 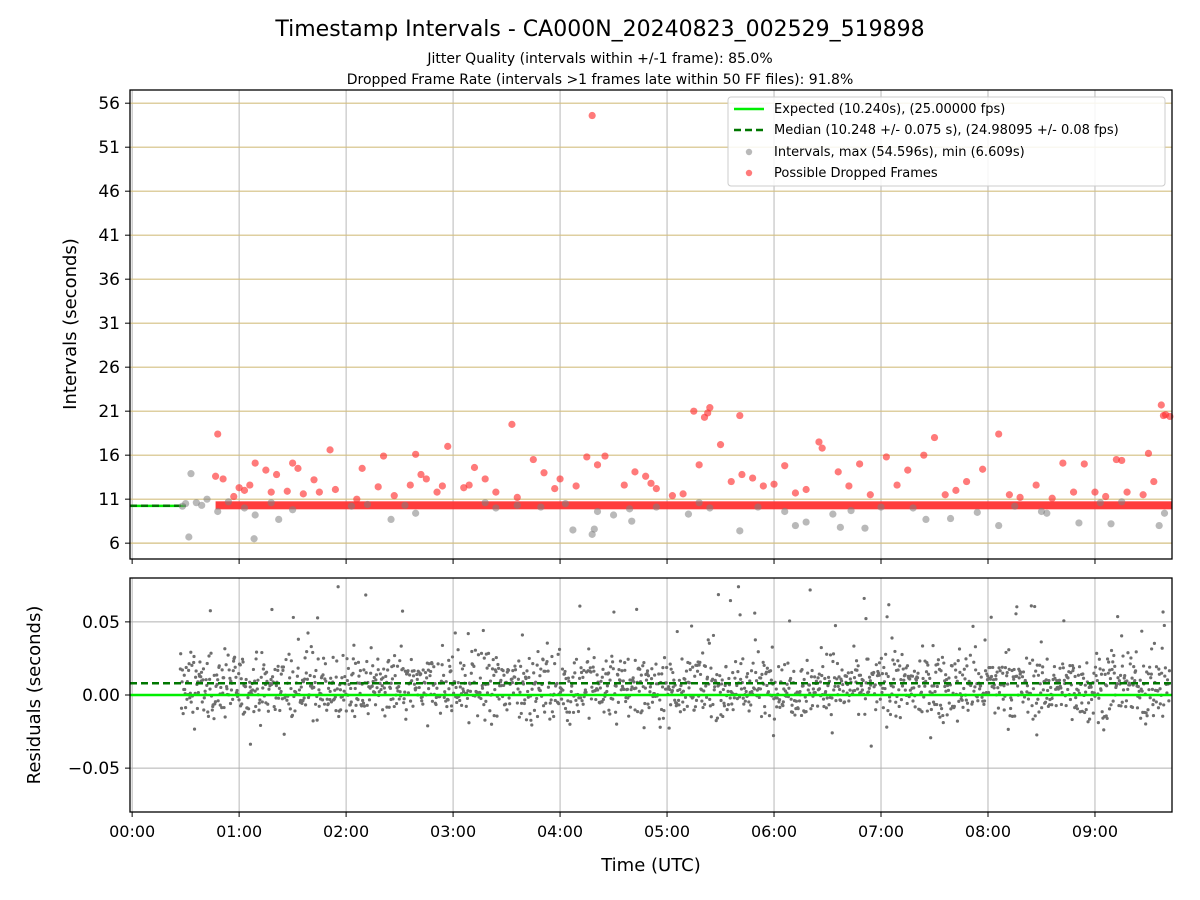 I want to click on intervals-y-axis-label: Intervals (seconds), so click(x=70, y=324).